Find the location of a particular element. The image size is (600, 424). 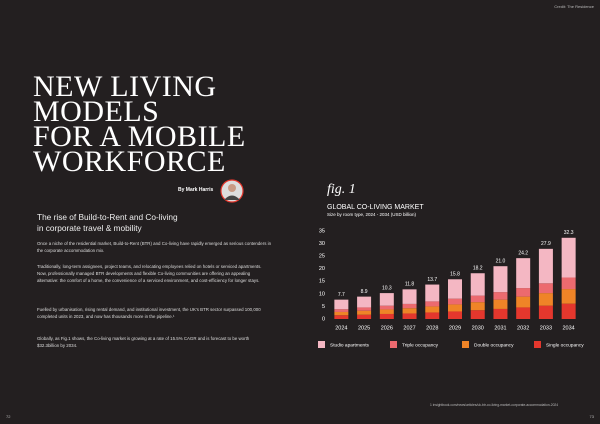

title: NEW LIVING MODELS FOR A MOBILE WORKFORCE is located at coordinates (139, 124).